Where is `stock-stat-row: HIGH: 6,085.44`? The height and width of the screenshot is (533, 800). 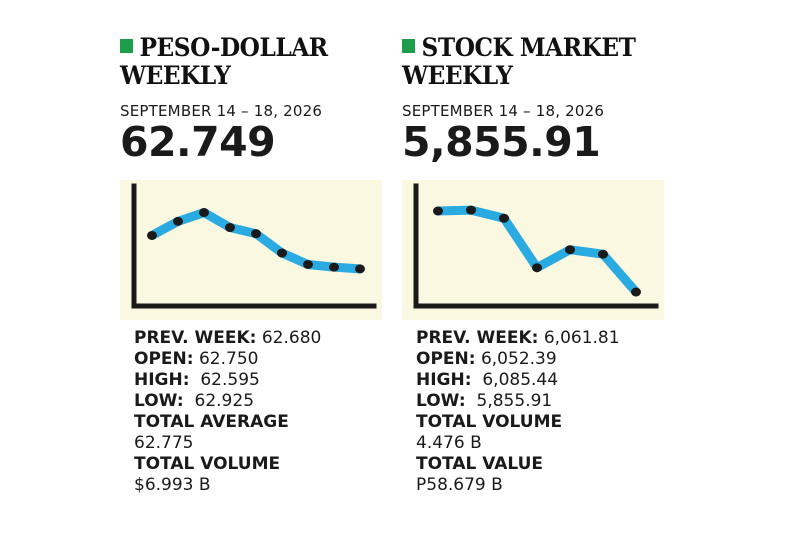
stock-stat-row: HIGH: 6,085.44 is located at coordinates (546, 380).